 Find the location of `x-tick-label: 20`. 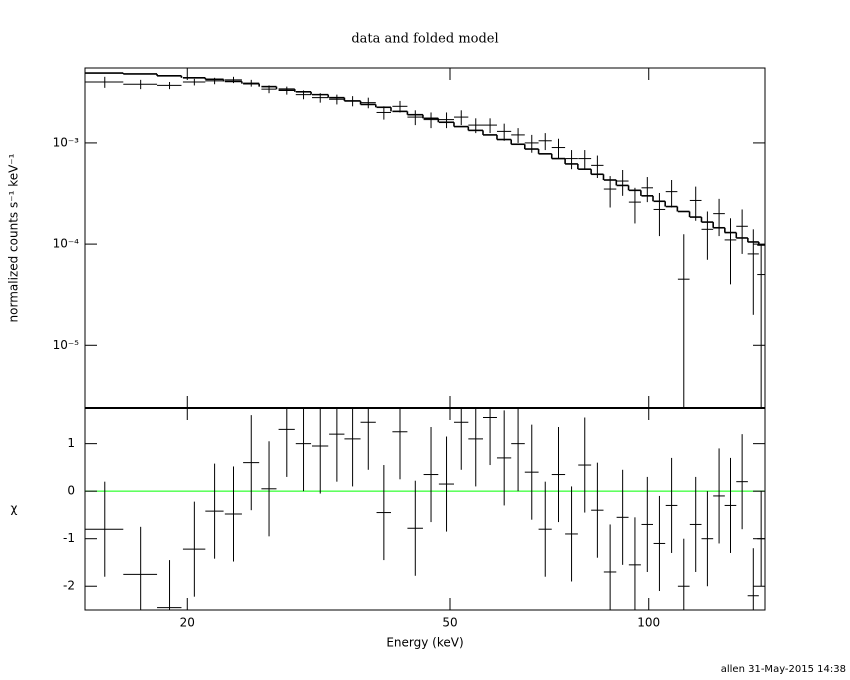

x-tick-label: 20 is located at coordinates (187, 623).